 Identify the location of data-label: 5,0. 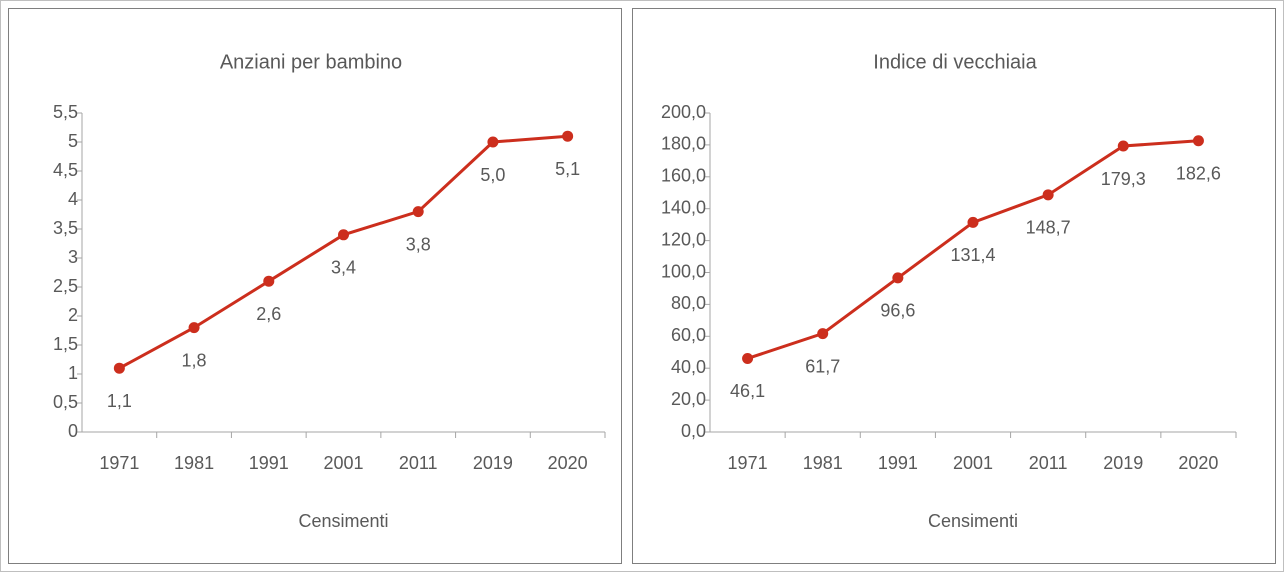
(492, 175).